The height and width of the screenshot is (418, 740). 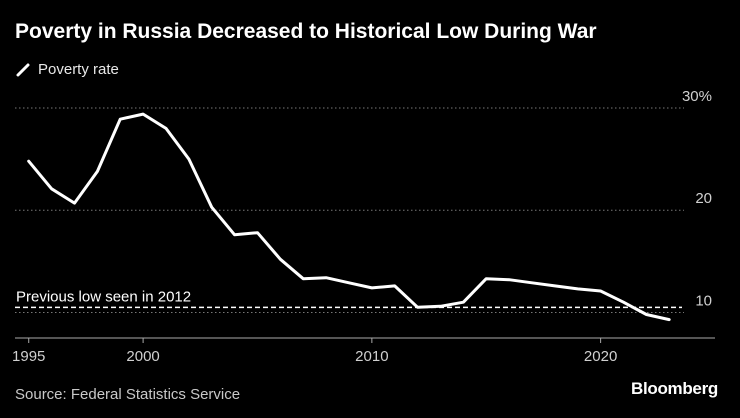 What do you see at coordinates (703, 300) in the screenshot?
I see `y-tick-label: 10` at bounding box center [703, 300].